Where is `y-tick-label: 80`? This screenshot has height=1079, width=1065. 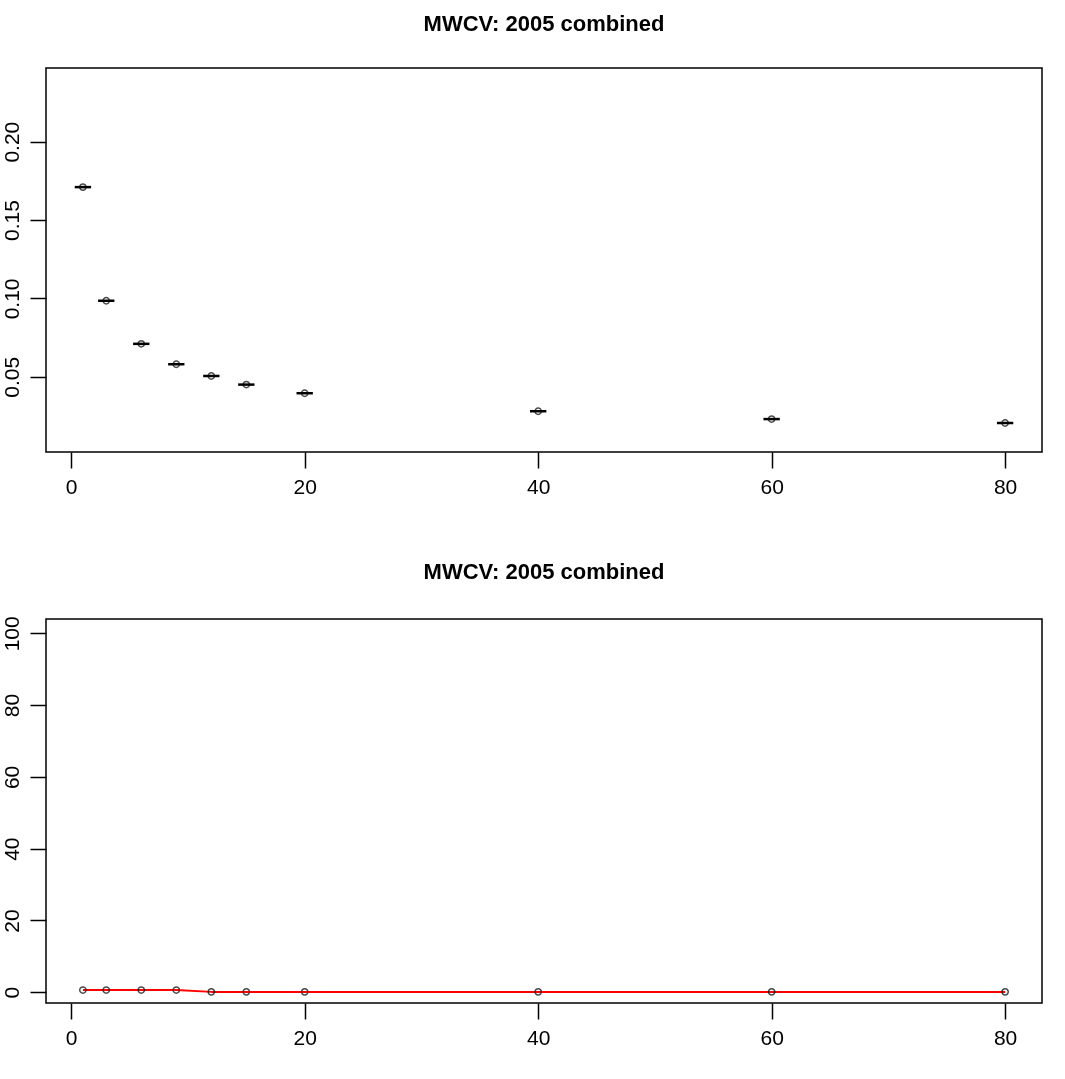
y-tick-label: 80 is located at coordinates (11, 705).